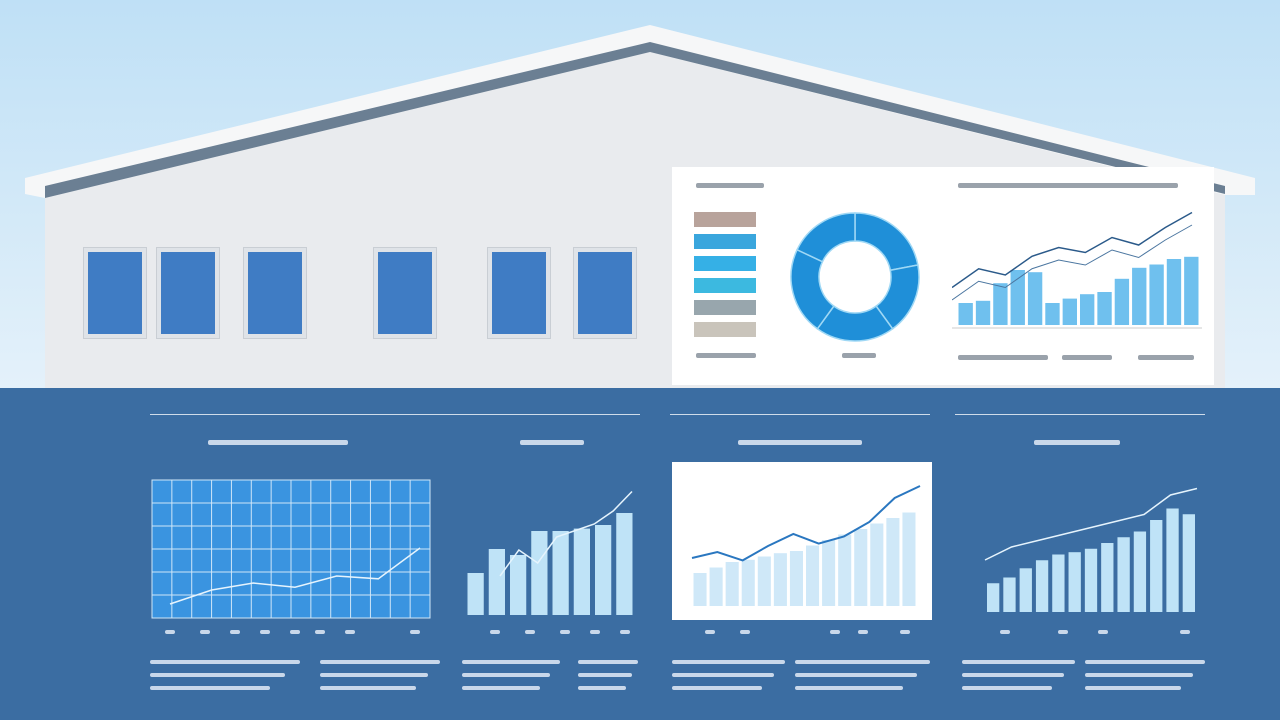  I want to click on grid-line-chart, so click(291, 549).